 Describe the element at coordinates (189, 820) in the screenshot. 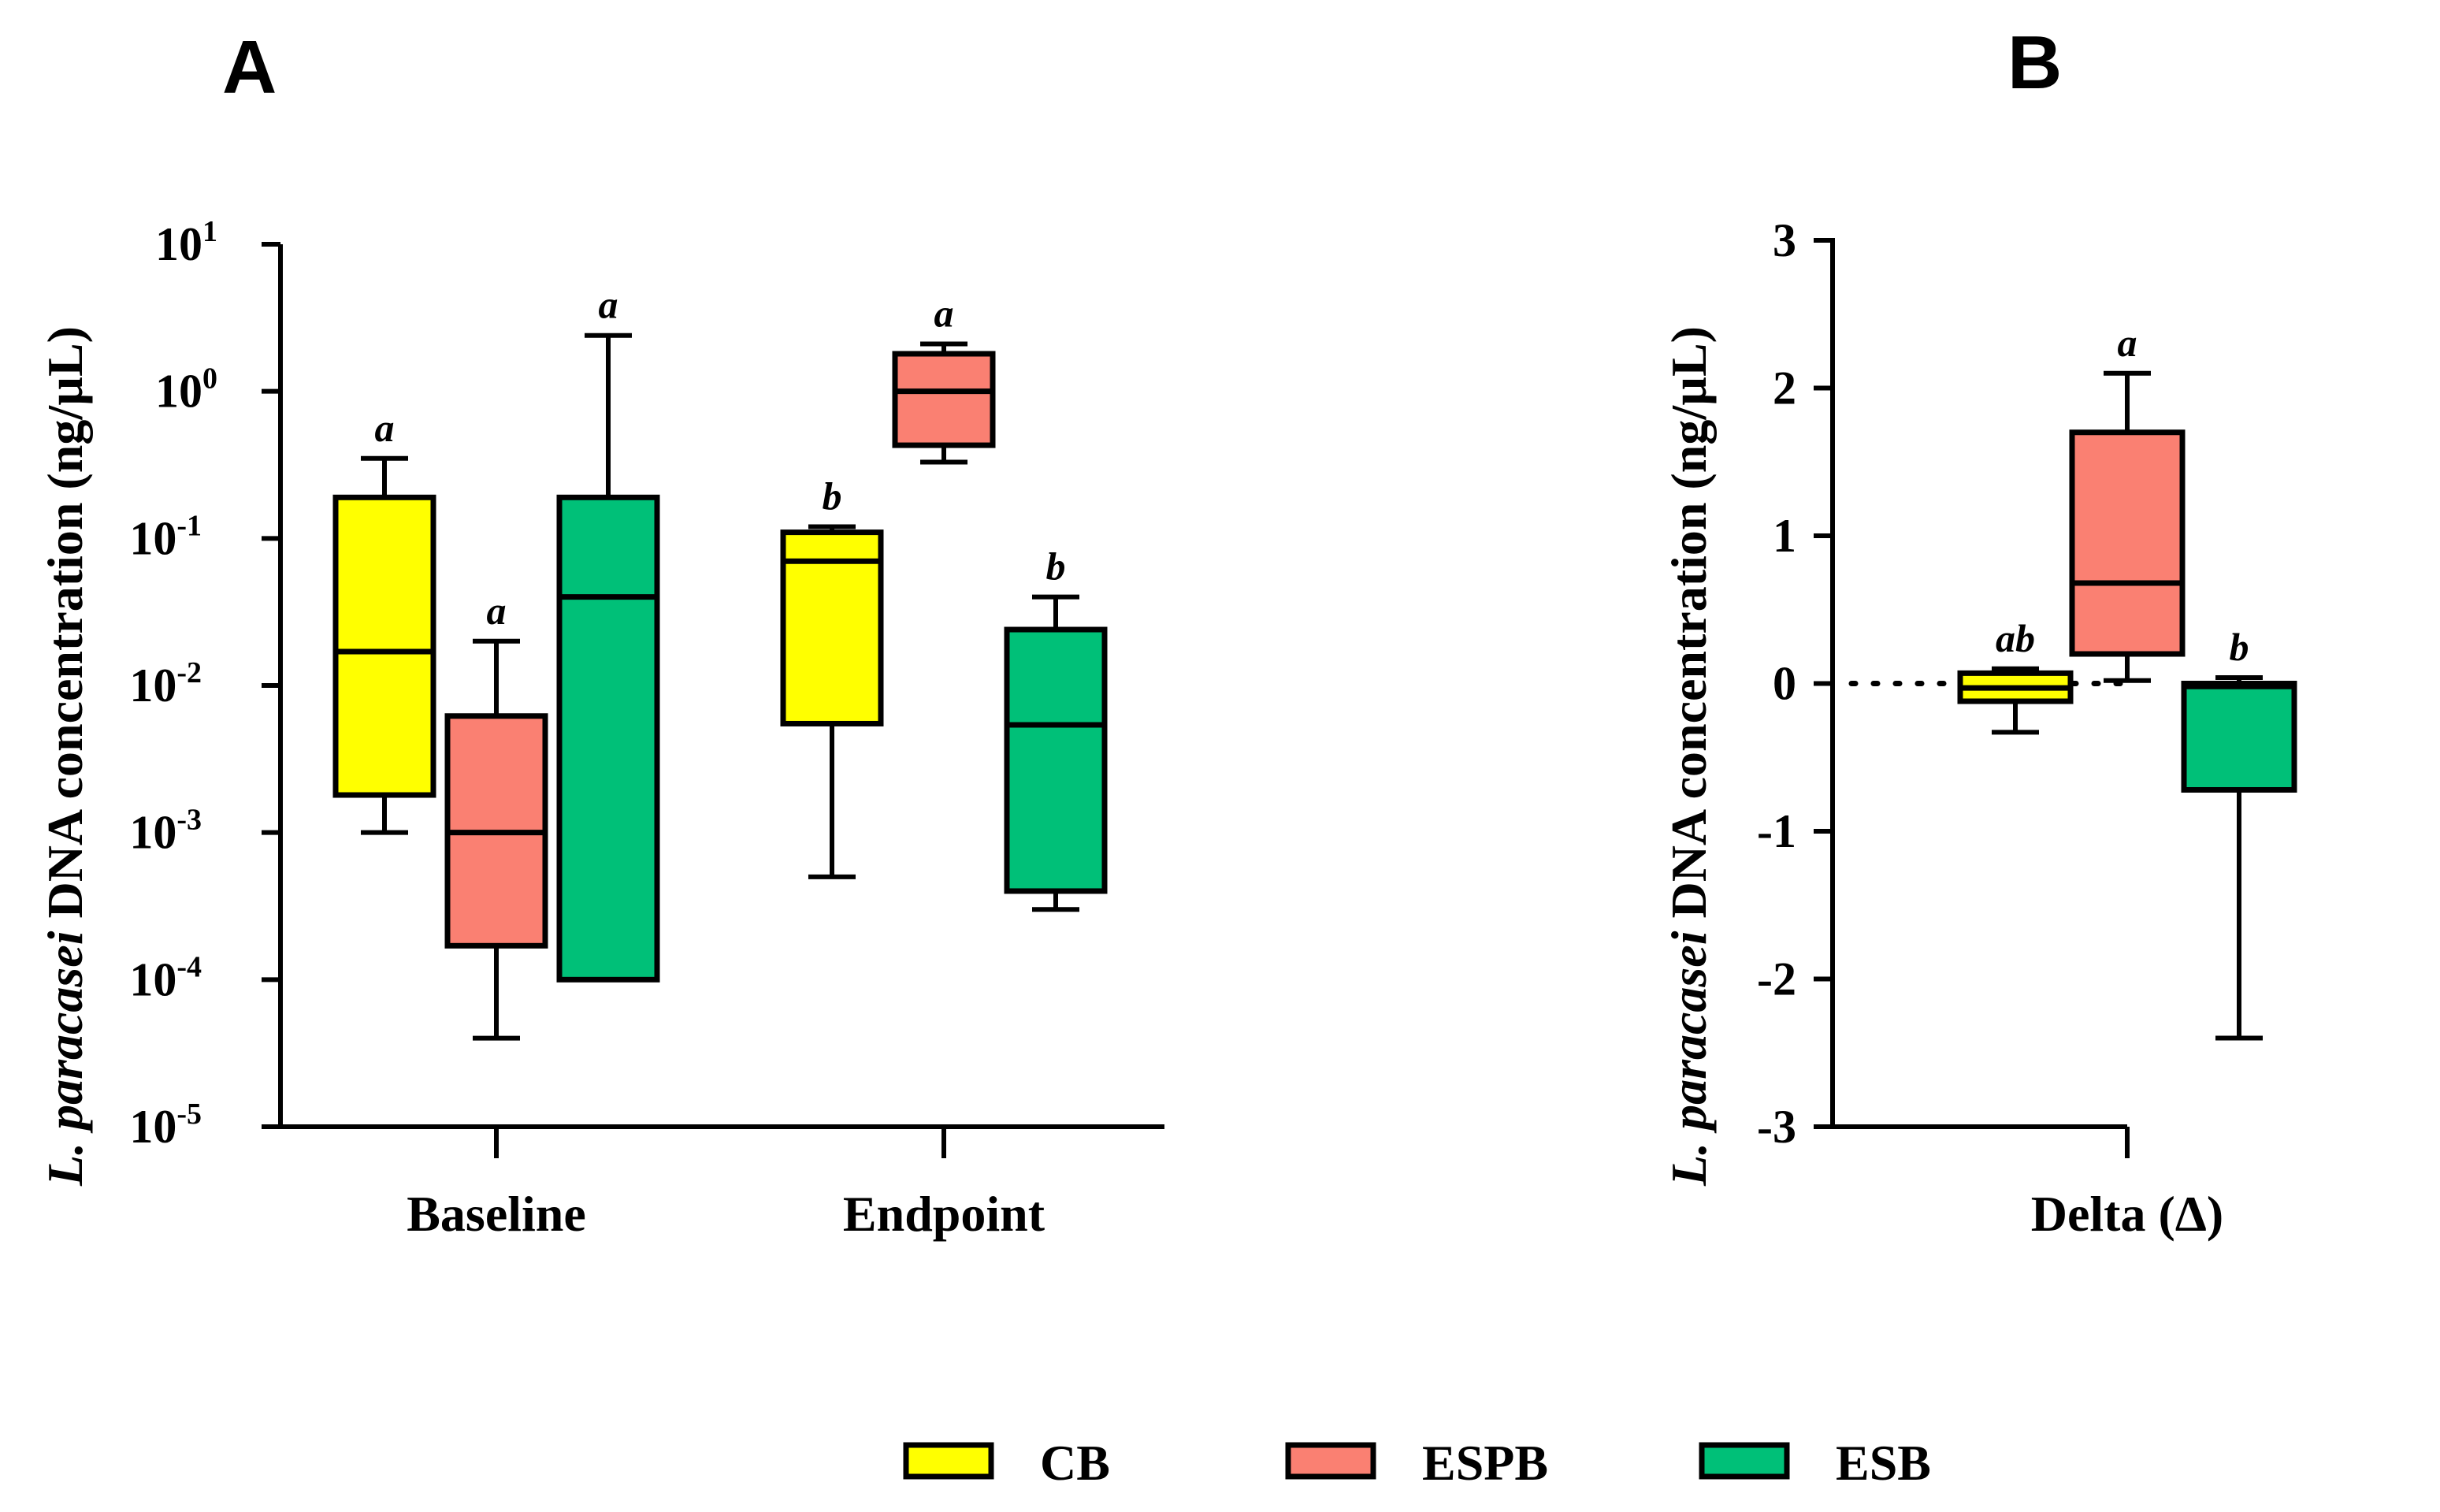

I see `tick-exponent: -3` at that location.